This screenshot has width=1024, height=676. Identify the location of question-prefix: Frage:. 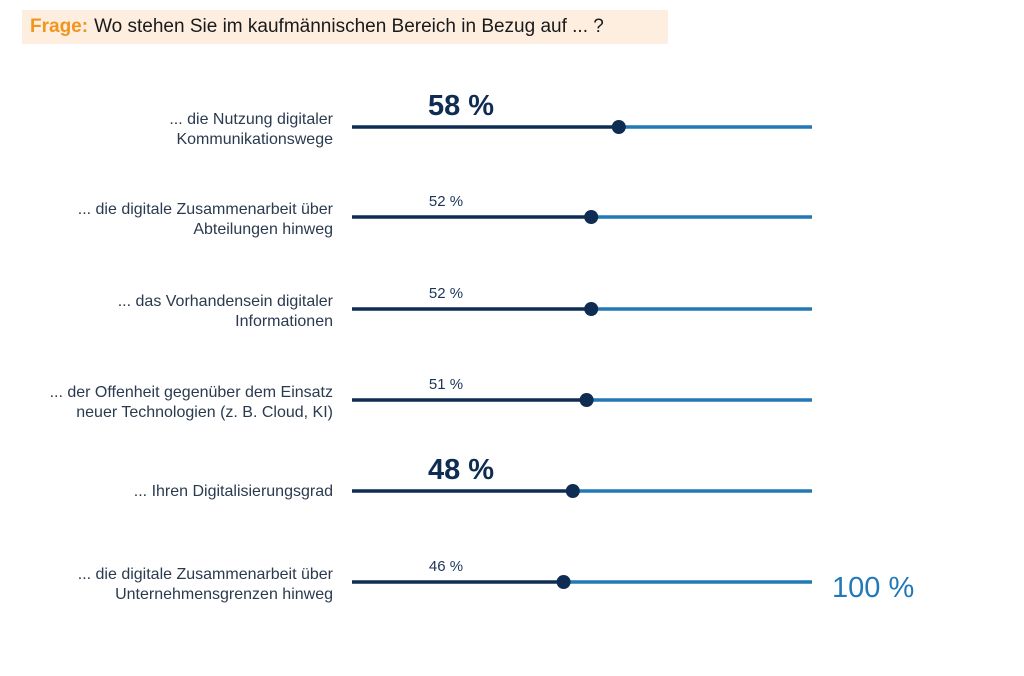
(59, 26).